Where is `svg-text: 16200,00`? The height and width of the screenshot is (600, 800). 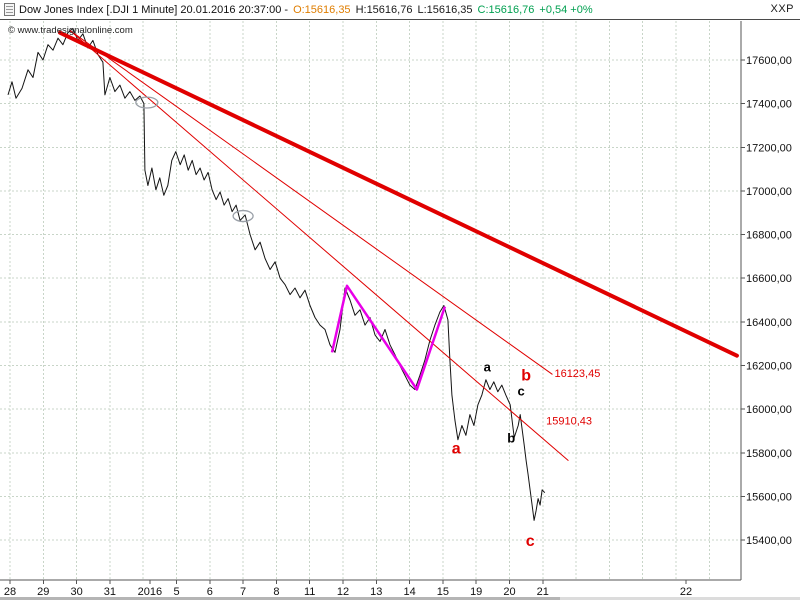
svg-text: 16200,00 is located at coordinates (769, 366).